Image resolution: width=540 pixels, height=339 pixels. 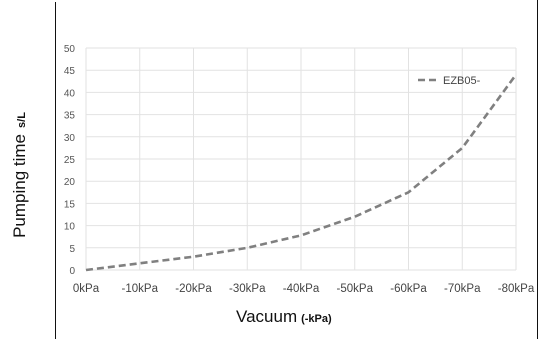 What do you see at coordinates (19, 185) in the screenshot?
I see `y-axis-title-text: Pumping time` at bounding box center [19, 185].